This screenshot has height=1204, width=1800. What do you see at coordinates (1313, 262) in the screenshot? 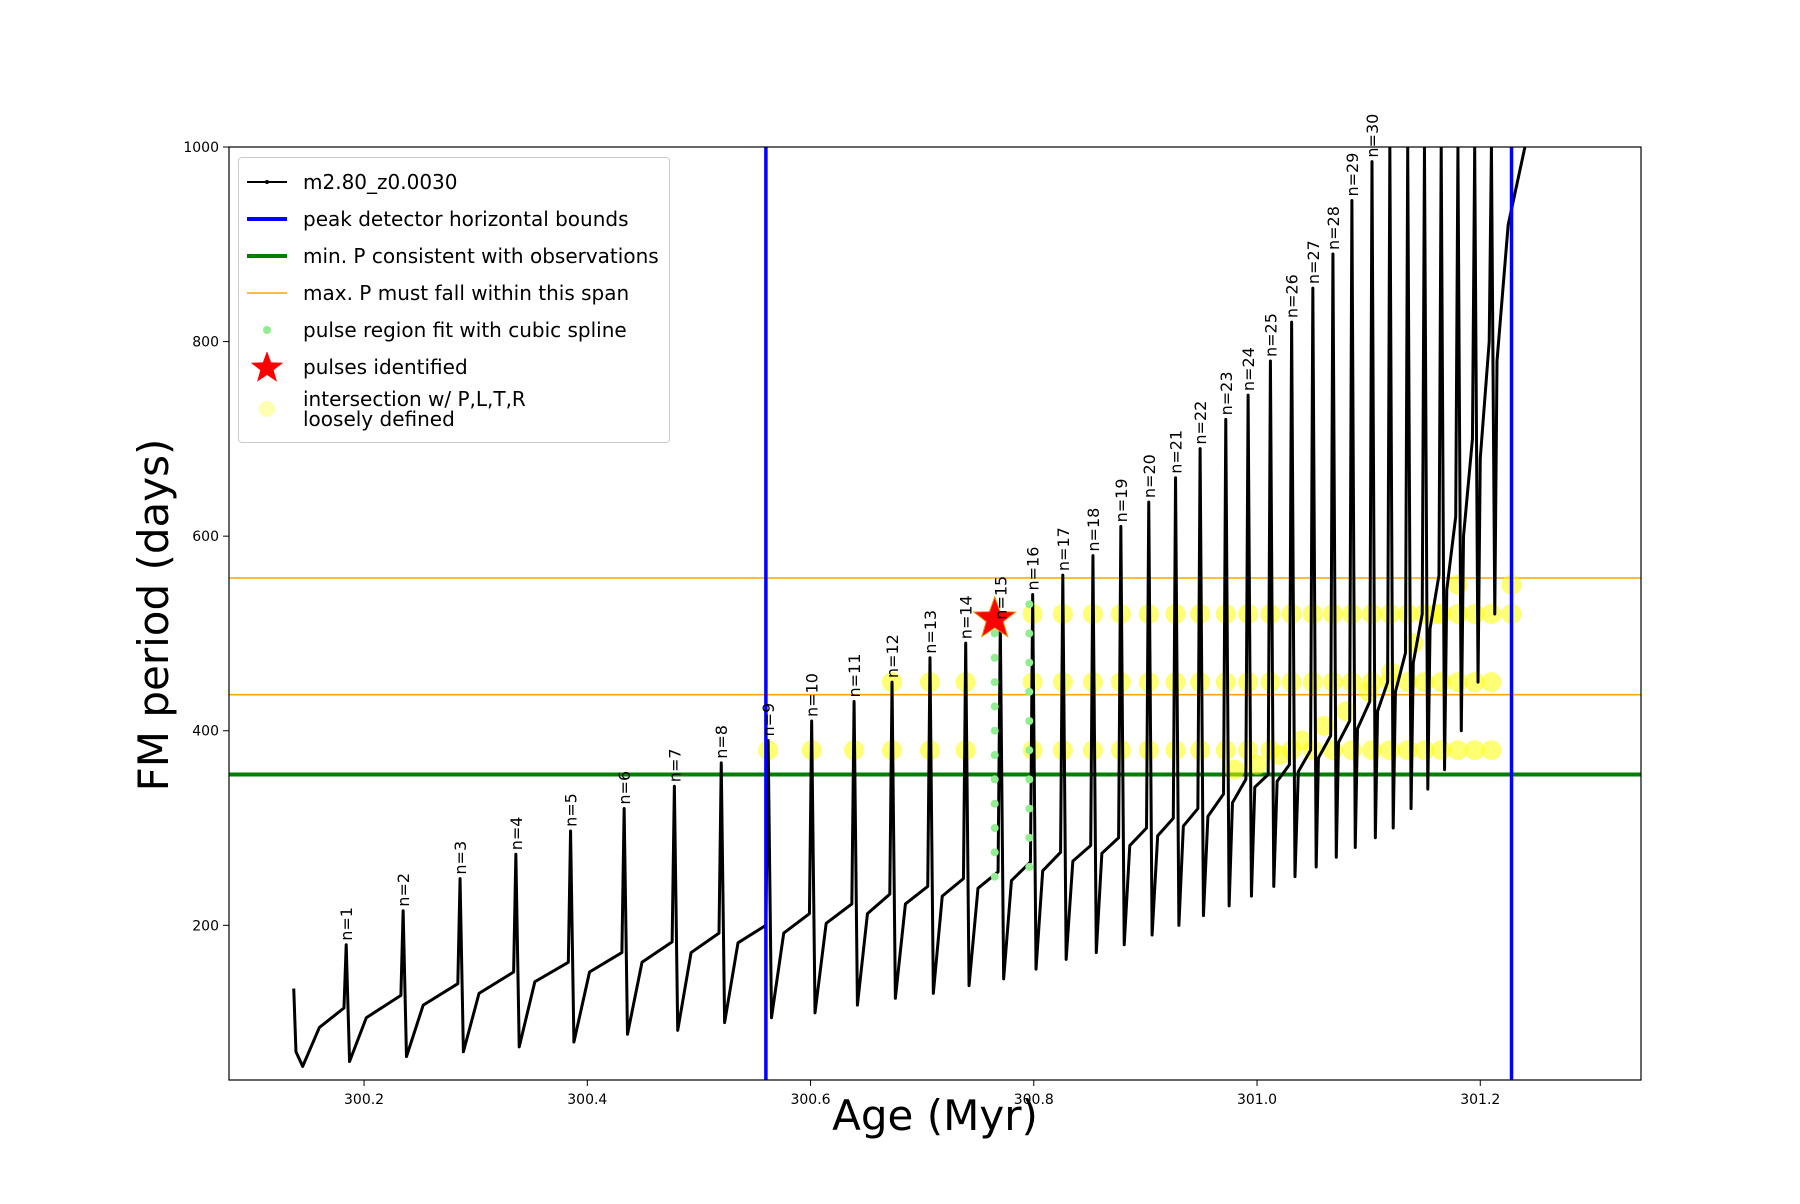
I see `pulse-label: n=27` at bounding box center [1313, 262].